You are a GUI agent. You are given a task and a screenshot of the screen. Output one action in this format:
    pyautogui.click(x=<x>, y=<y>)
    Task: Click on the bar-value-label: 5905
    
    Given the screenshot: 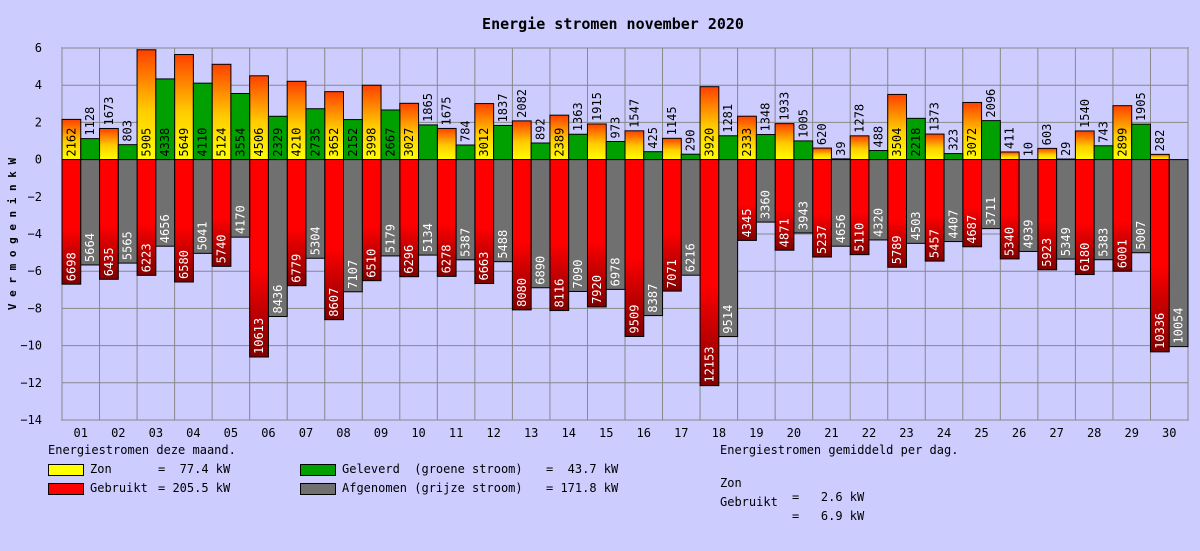 What is the action you would take?
    pyautogui.click(x=146, y=142)
    